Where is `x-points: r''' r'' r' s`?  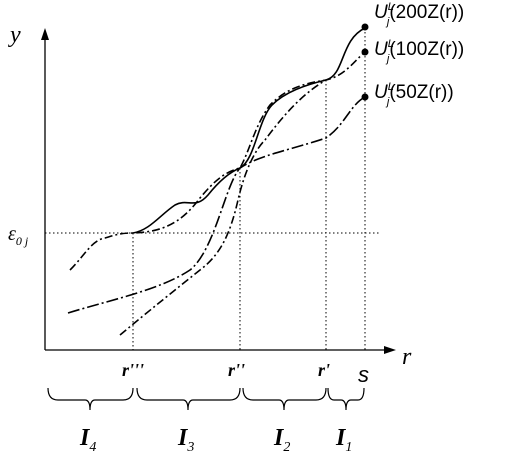 x-points: r''' r'' r' s is located at coordinates (245, 373).